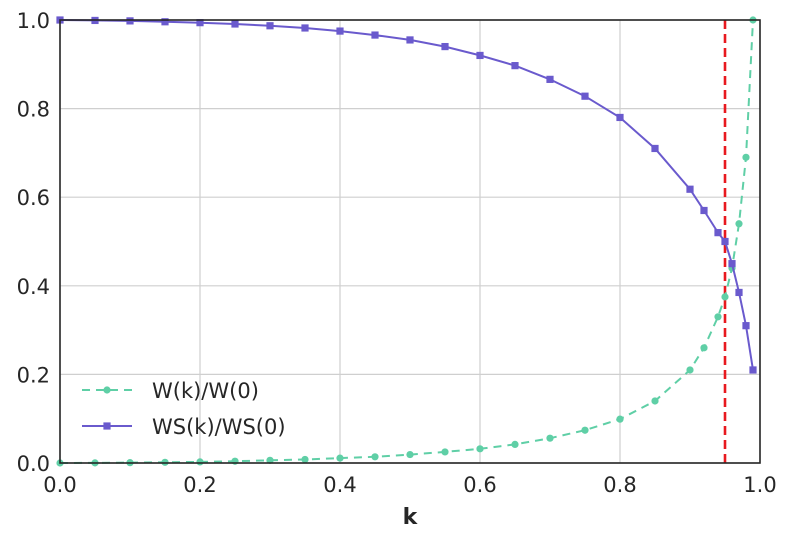  I want to click on x-axis-label: k, so click(411, 517).